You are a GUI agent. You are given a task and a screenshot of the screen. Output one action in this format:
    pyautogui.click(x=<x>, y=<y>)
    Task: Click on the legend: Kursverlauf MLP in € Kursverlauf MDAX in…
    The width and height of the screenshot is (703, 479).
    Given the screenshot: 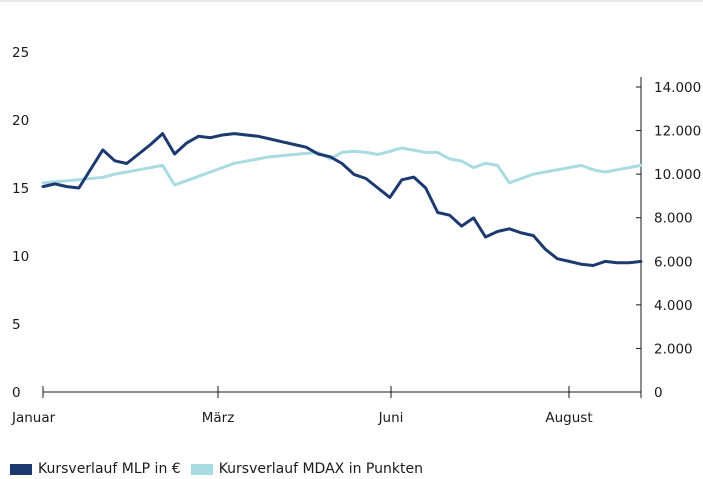 What is the action you would take?
    pyautogui.click(x=221, y=469)
    